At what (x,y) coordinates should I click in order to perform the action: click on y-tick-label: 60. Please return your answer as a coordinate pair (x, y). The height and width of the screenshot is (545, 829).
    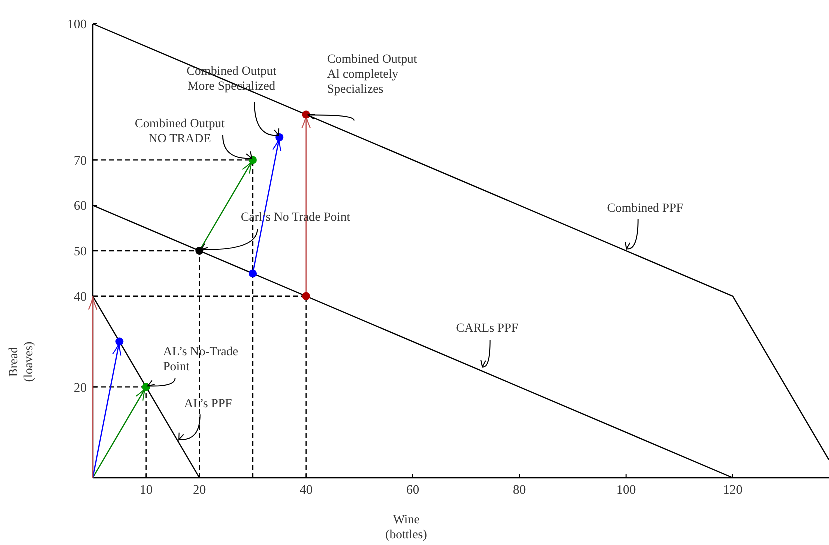
    Looking at the image, I should click on (80, 206).